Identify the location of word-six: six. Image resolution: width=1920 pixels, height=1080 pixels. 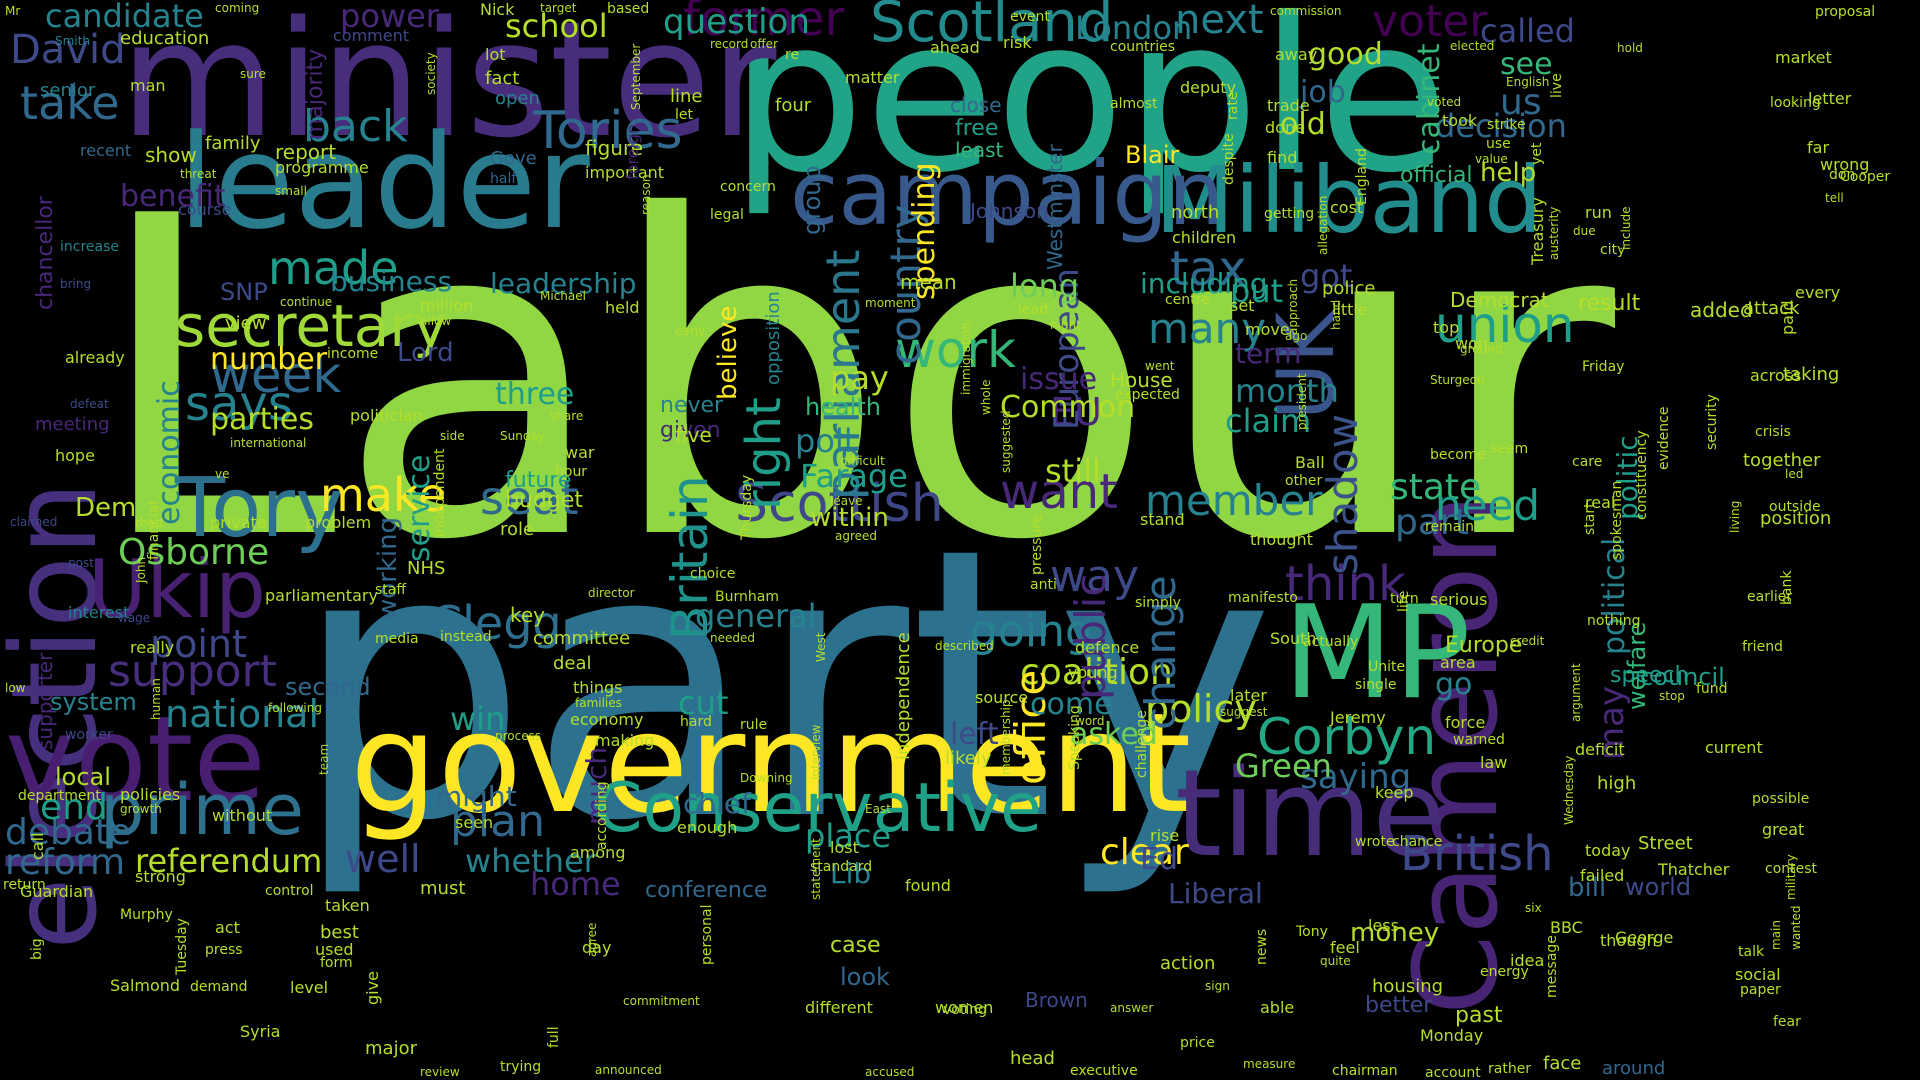
(1533, 908).